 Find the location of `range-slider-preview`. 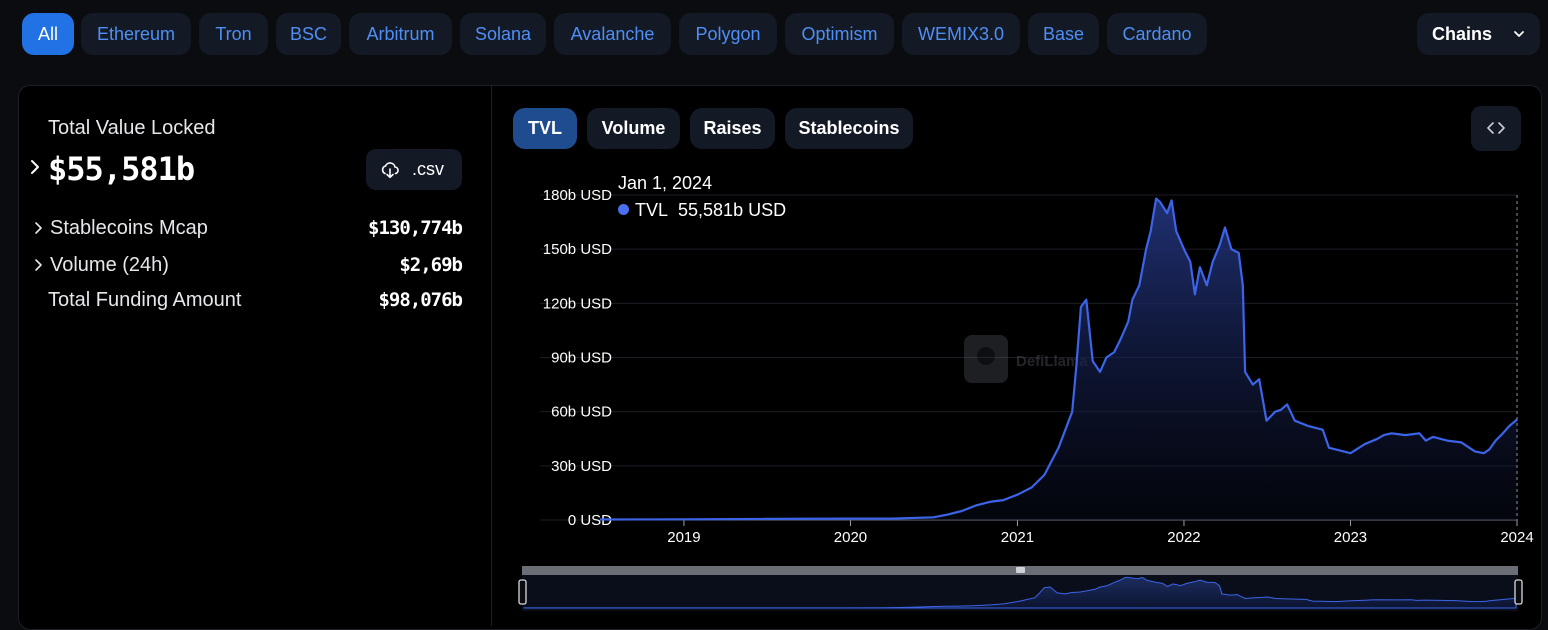

range-slider-preview is located at coordinates (1020, 592).